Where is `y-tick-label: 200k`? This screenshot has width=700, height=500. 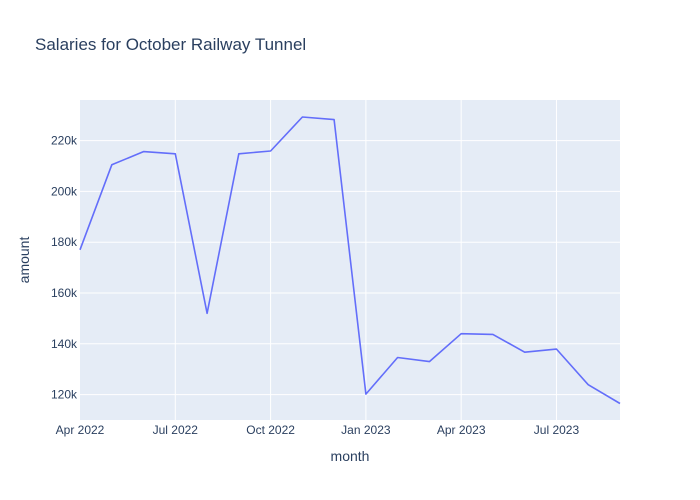
y-tick-label: 200k is located at coordinates (64, 191).